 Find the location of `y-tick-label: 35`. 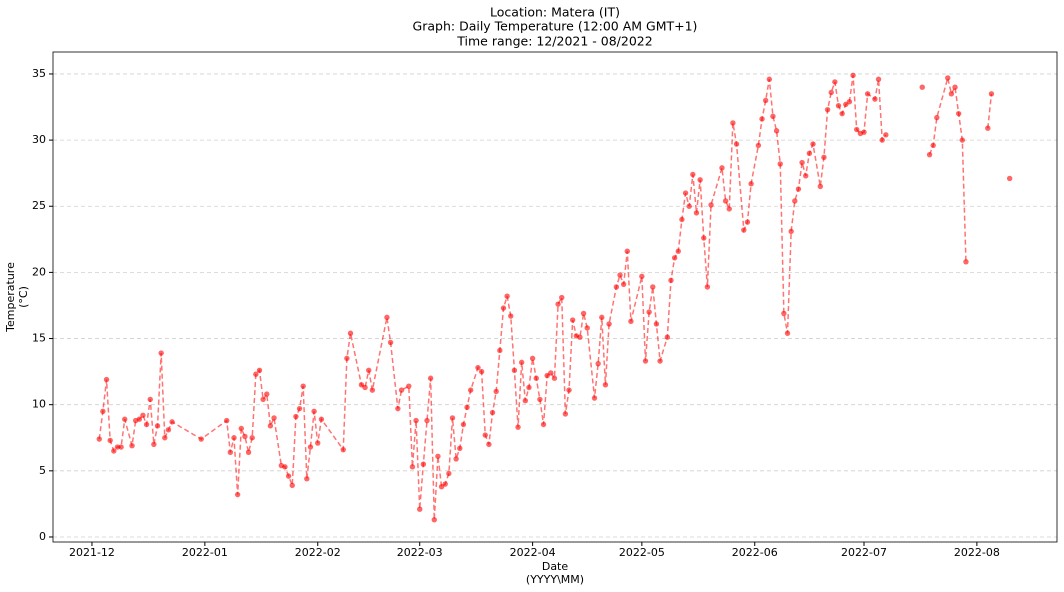

y-tick-label: 35 is located at coordinates (39, 73).